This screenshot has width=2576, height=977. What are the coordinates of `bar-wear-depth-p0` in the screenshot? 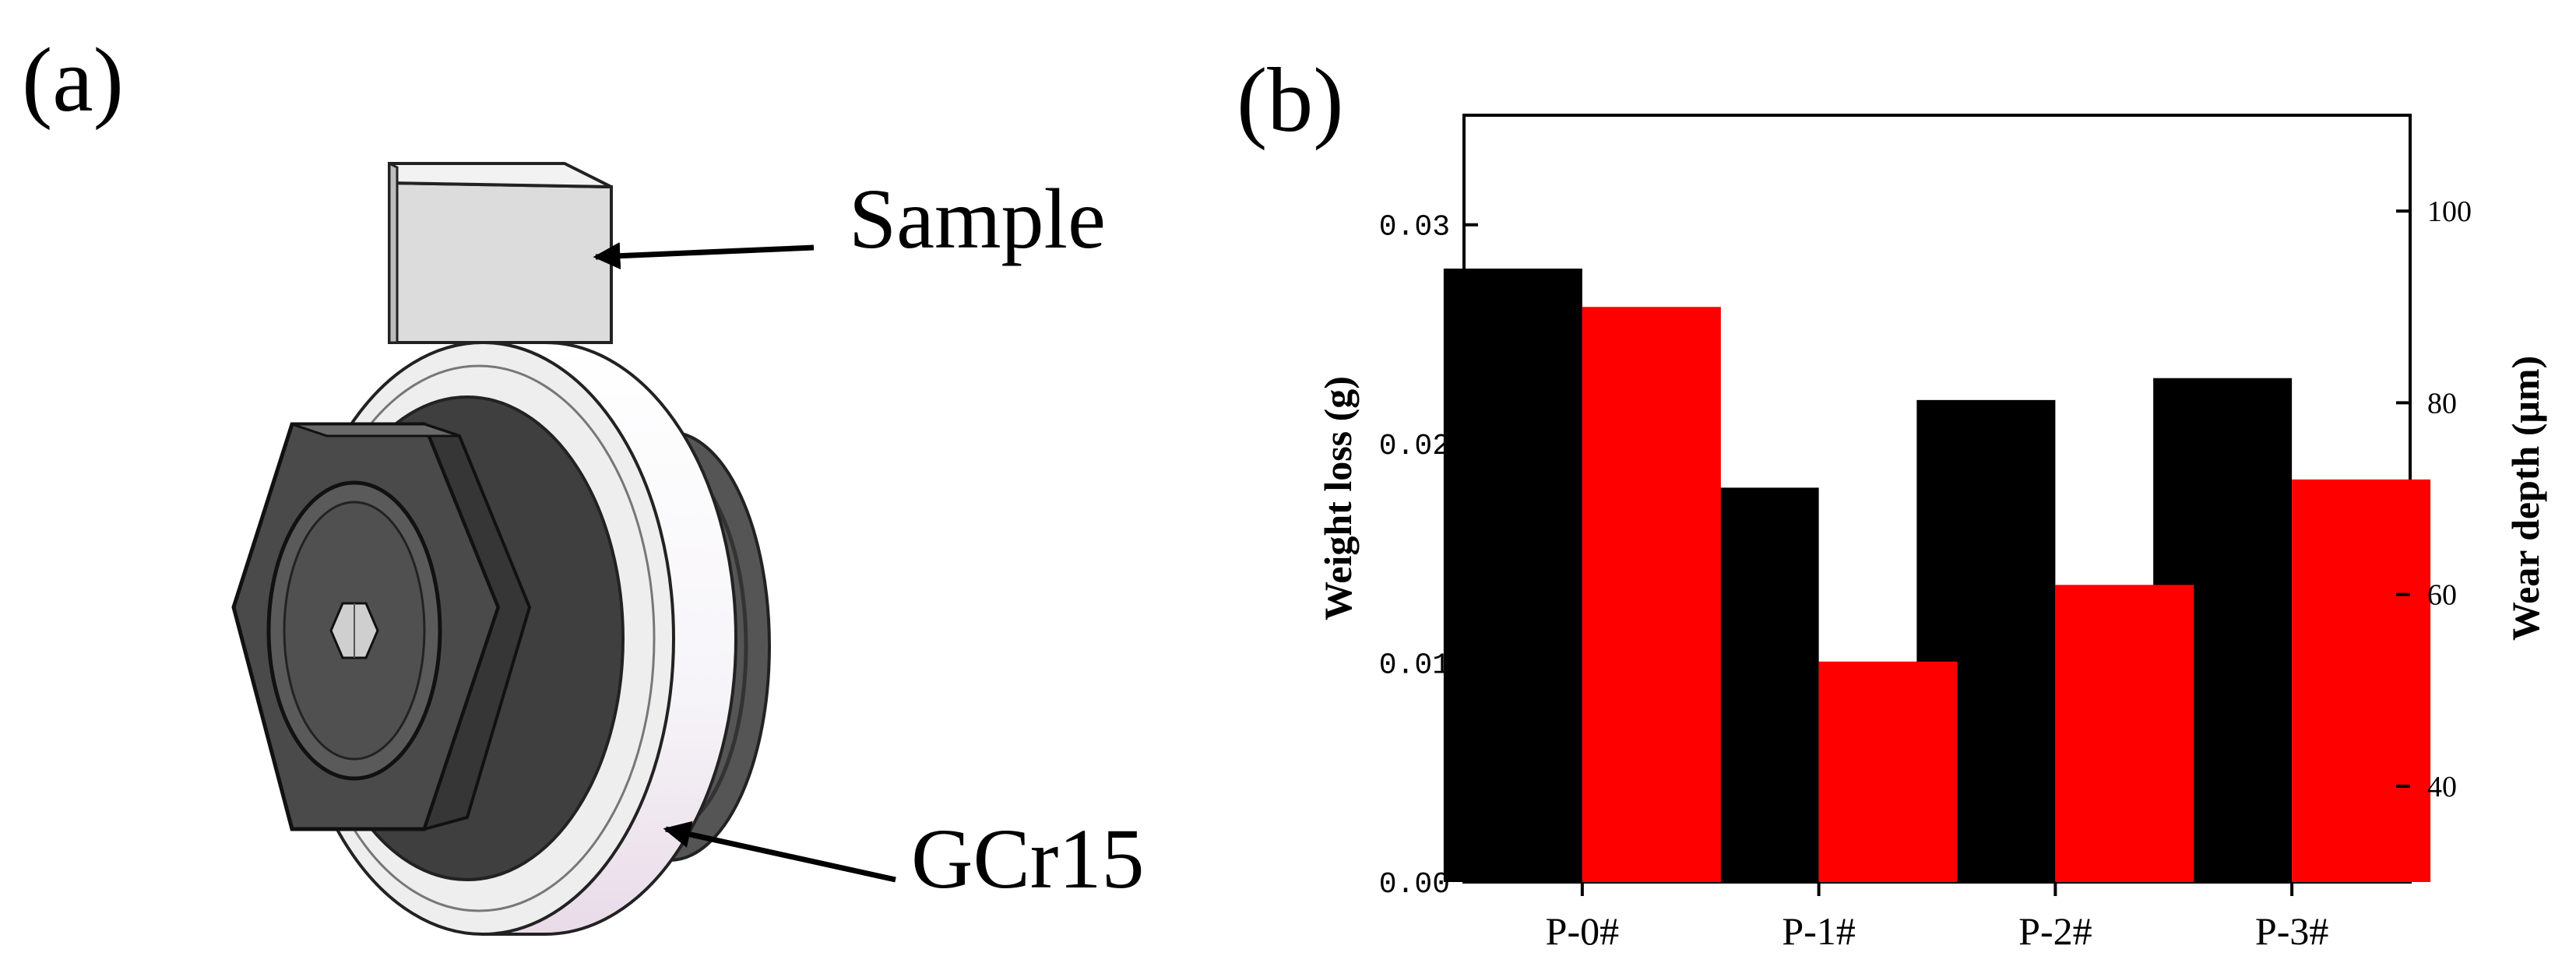 It's located at (1651, 594).